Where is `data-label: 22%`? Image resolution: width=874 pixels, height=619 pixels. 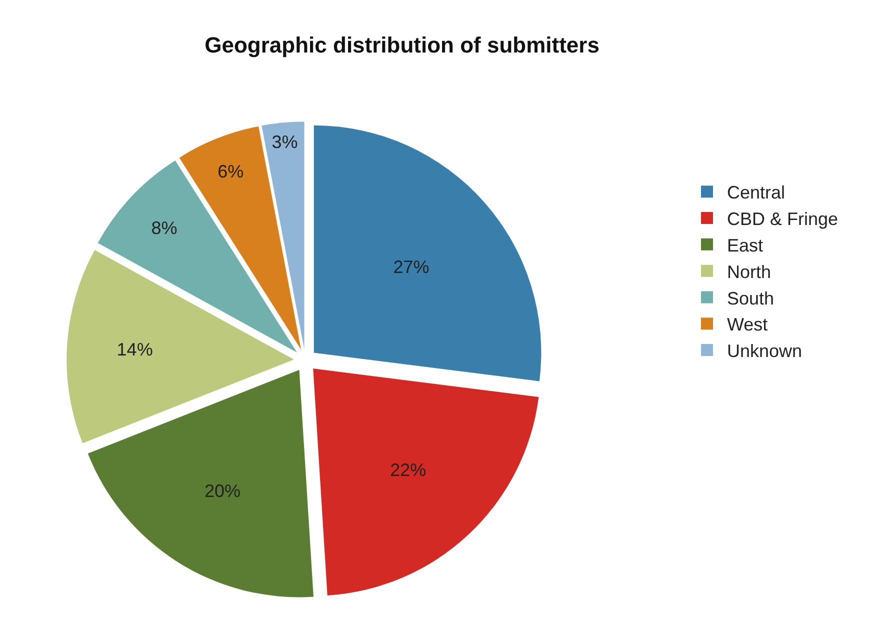 data-label: 22% is located at coordinates (408, 470).